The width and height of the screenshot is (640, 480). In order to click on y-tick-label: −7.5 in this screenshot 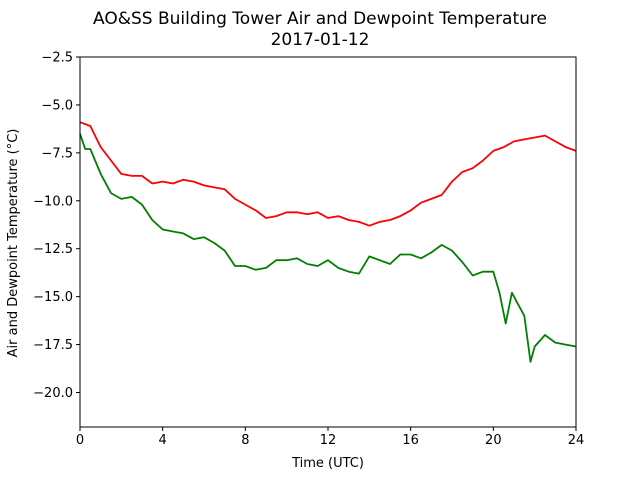, I will do `click(57, 153)`.